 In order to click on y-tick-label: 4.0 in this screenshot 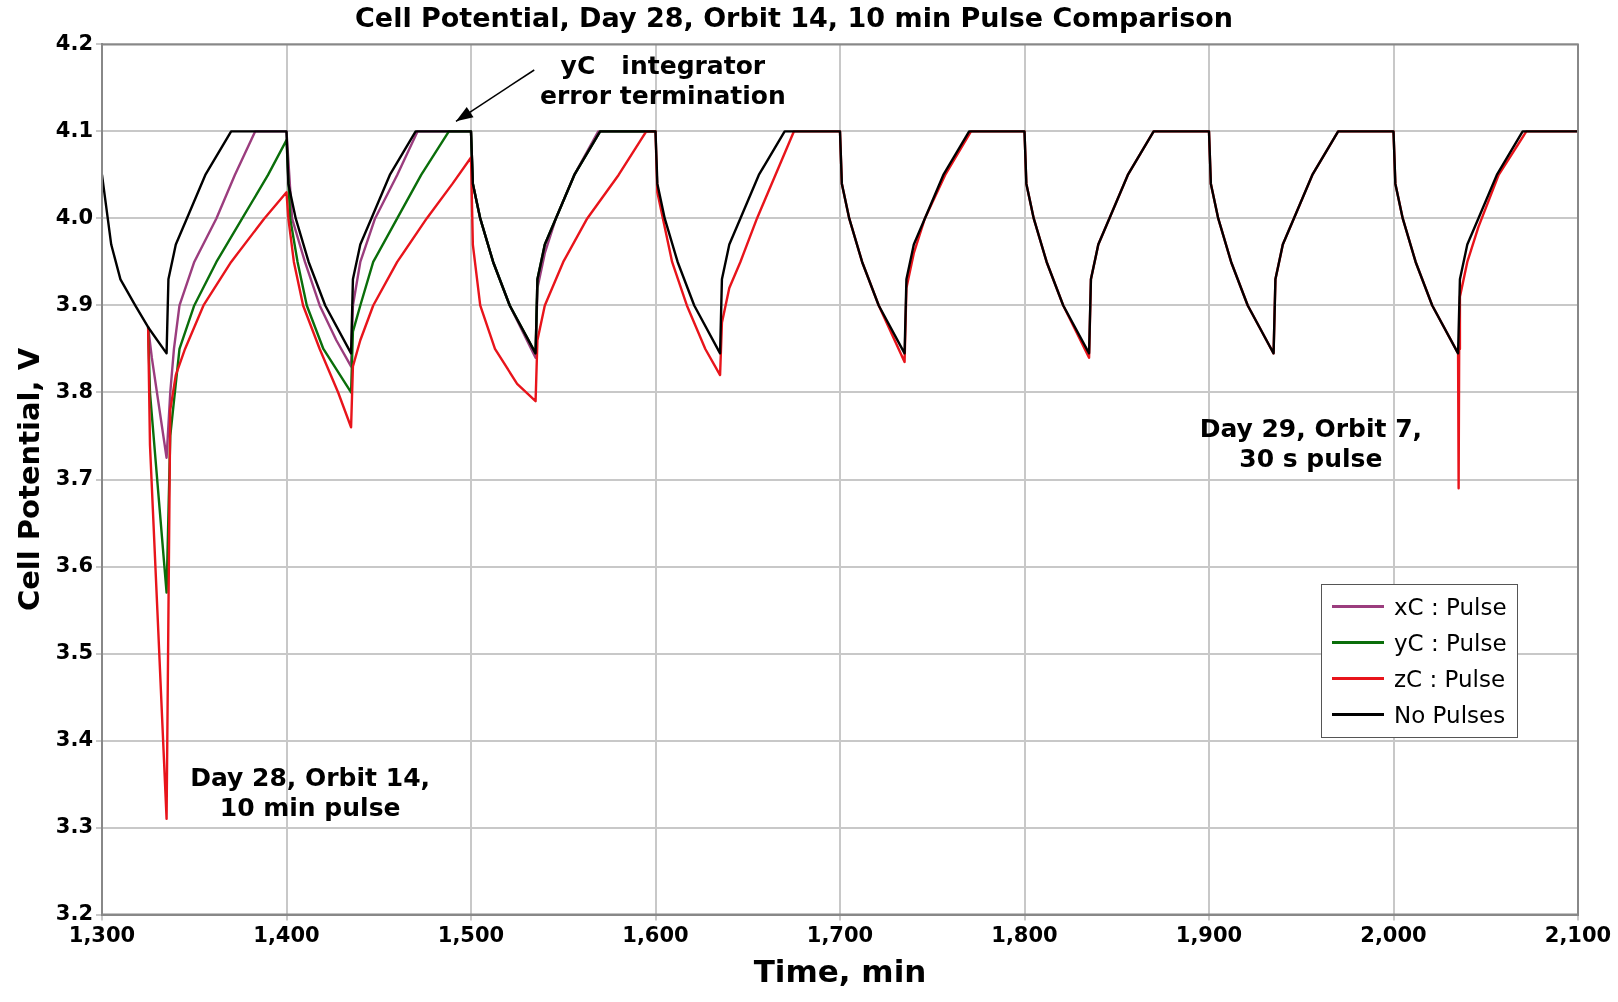, I will do `click(74, 216)`.